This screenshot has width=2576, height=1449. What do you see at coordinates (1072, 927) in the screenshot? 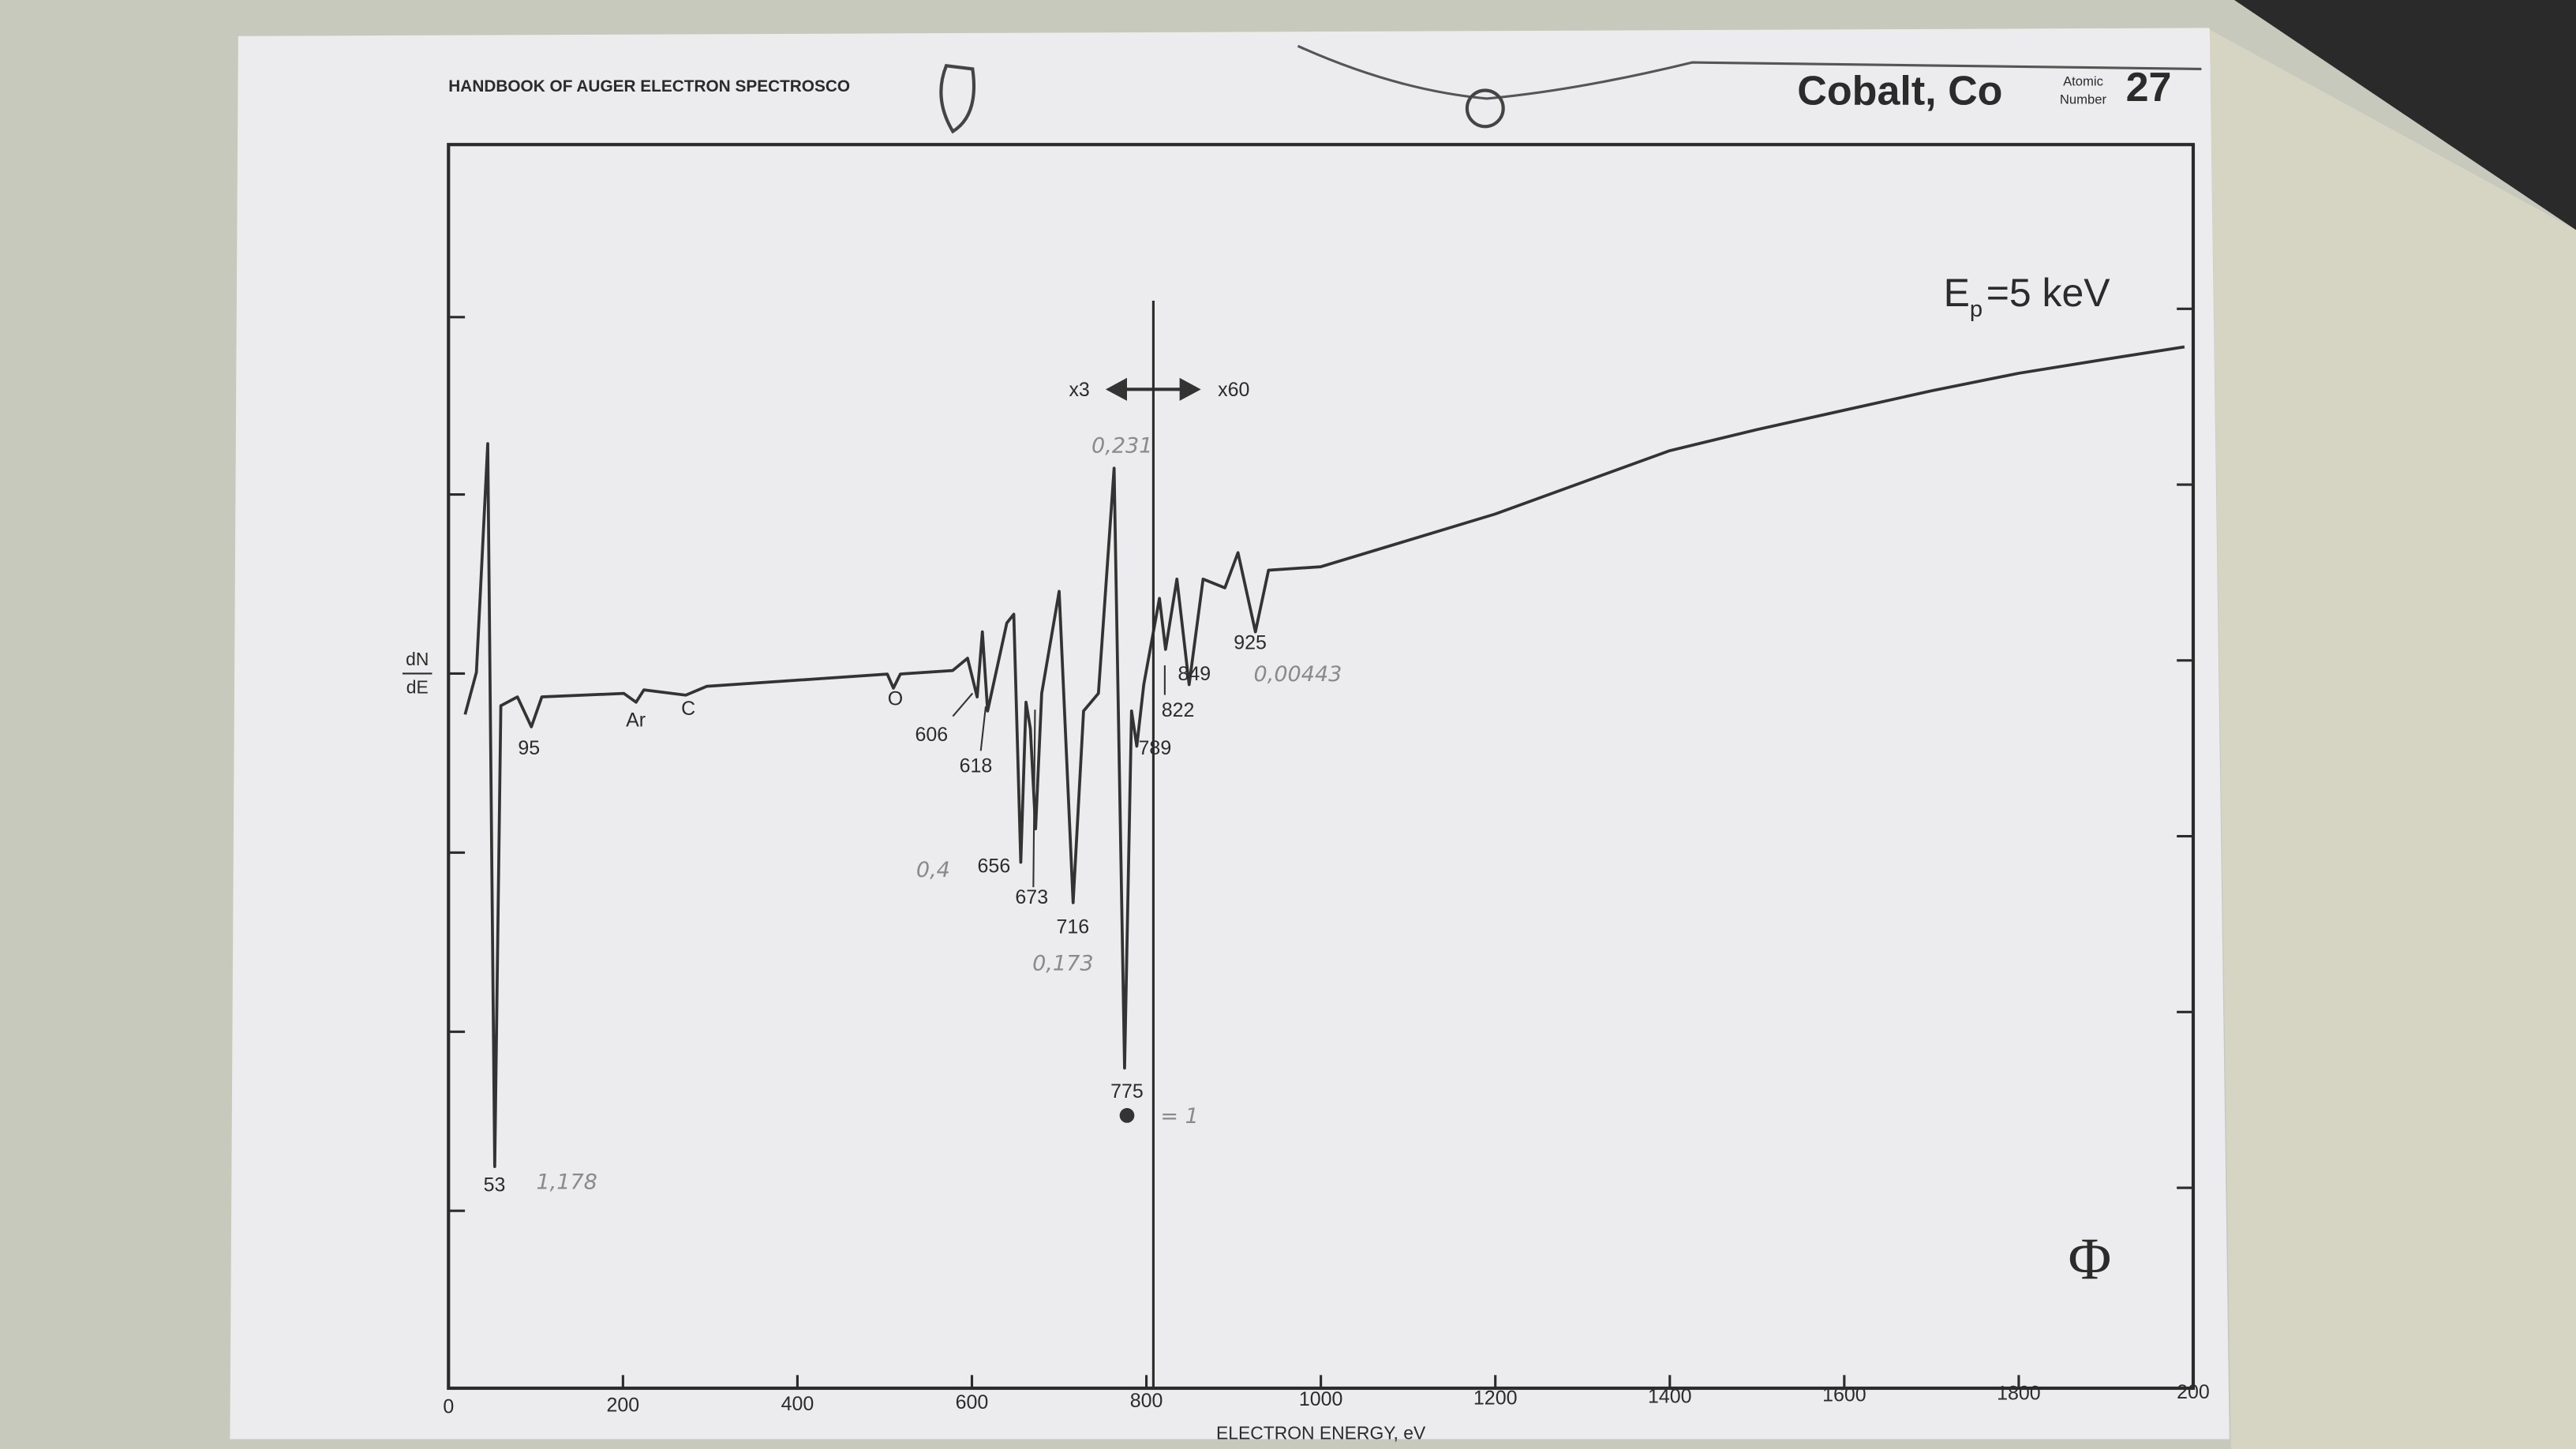
I see `peak-label: 716` at bounding box center [1072, 927].